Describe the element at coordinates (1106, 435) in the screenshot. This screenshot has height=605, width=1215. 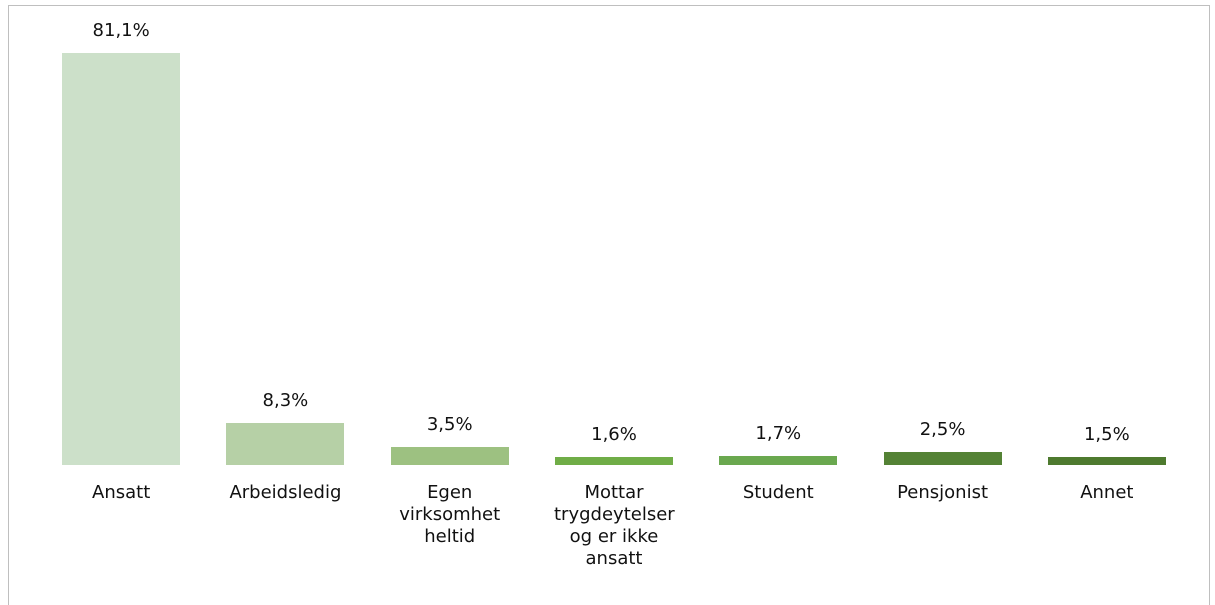
I see `data-label: 1,5%` at that location.